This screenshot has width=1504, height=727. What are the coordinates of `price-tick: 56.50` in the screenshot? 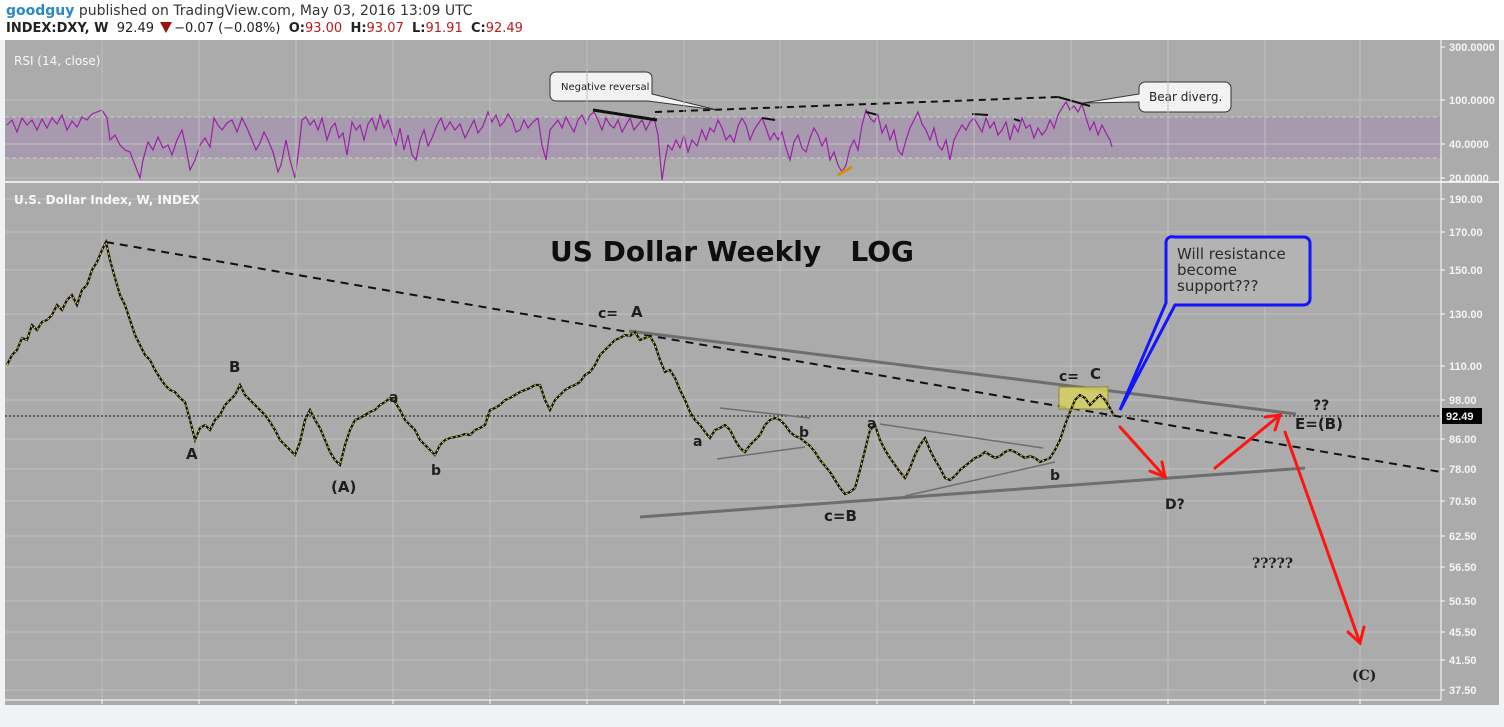 It's located at (1463, 568).